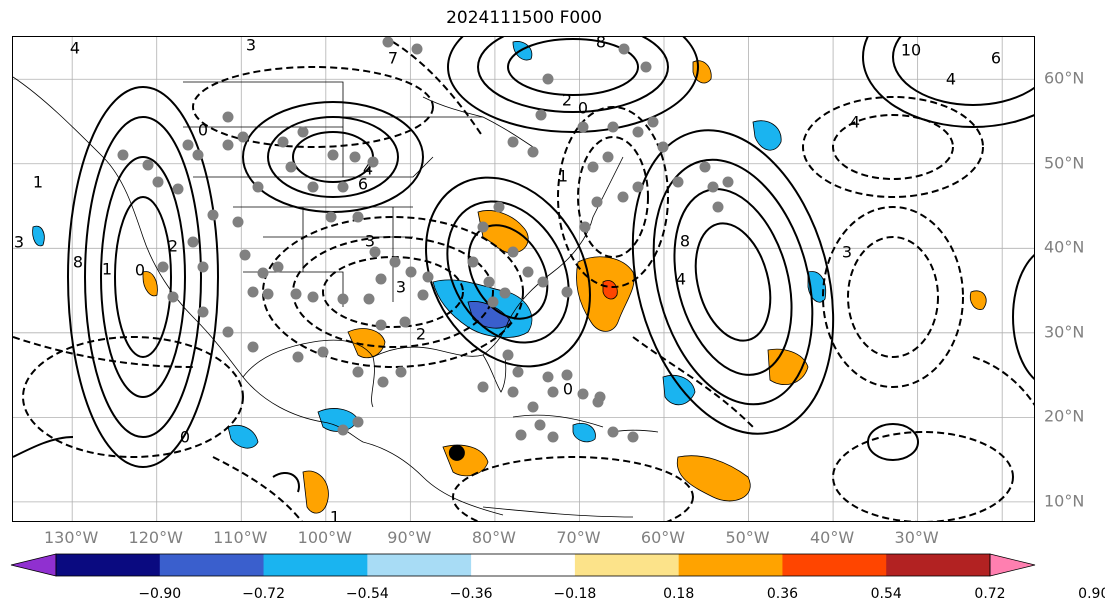 The image size is (1105, 615). What do you see at coordinates (747, 537) in the screenshot?
I see `lon-tick-label: 50°W` at bounding box center [747, 537].